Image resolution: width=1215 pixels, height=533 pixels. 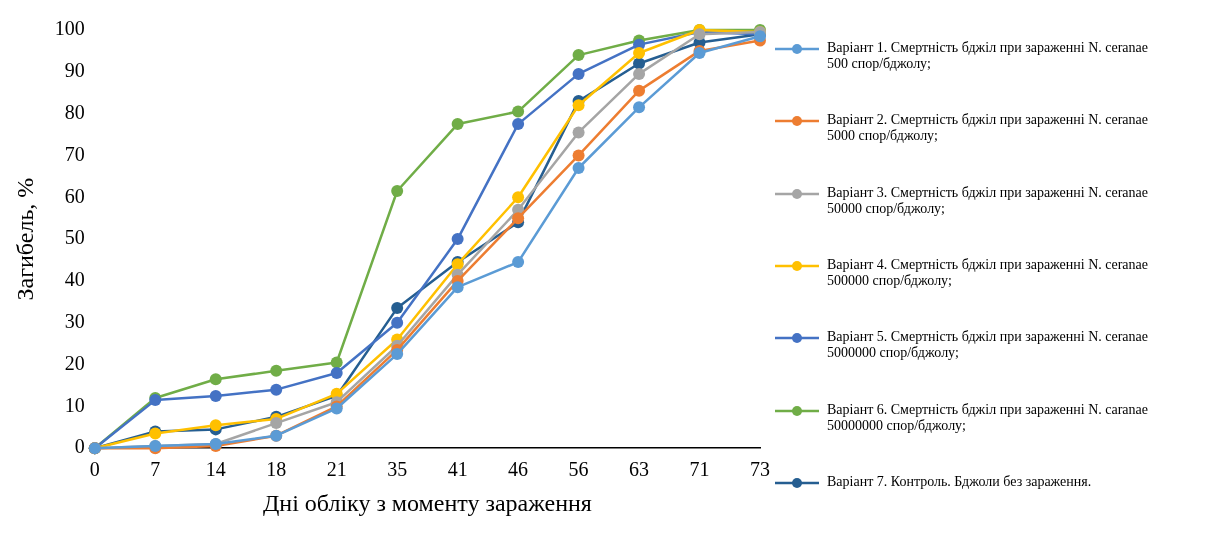 I want to click on y-tick-label: 50, so click(x=74, y=237).